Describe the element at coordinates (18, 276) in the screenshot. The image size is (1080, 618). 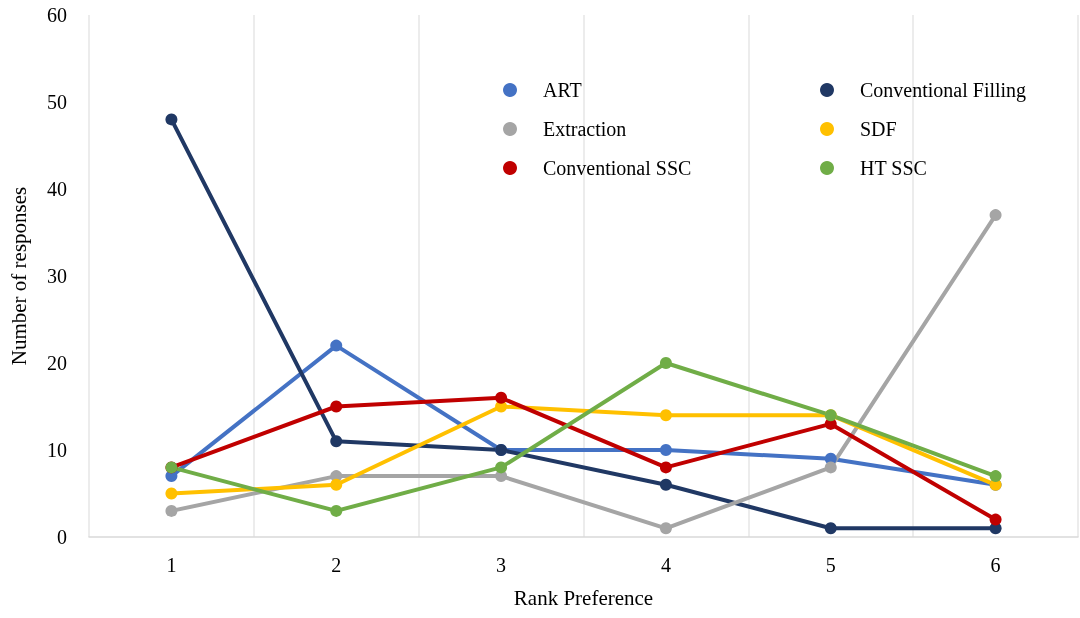
I see `y-axis-title: Number of responses` at that location.